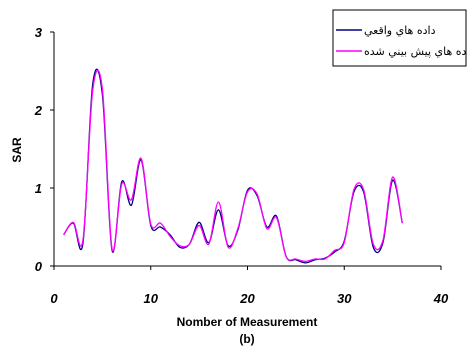  I want to click on x-tick-label: 20, so click(247, 298).